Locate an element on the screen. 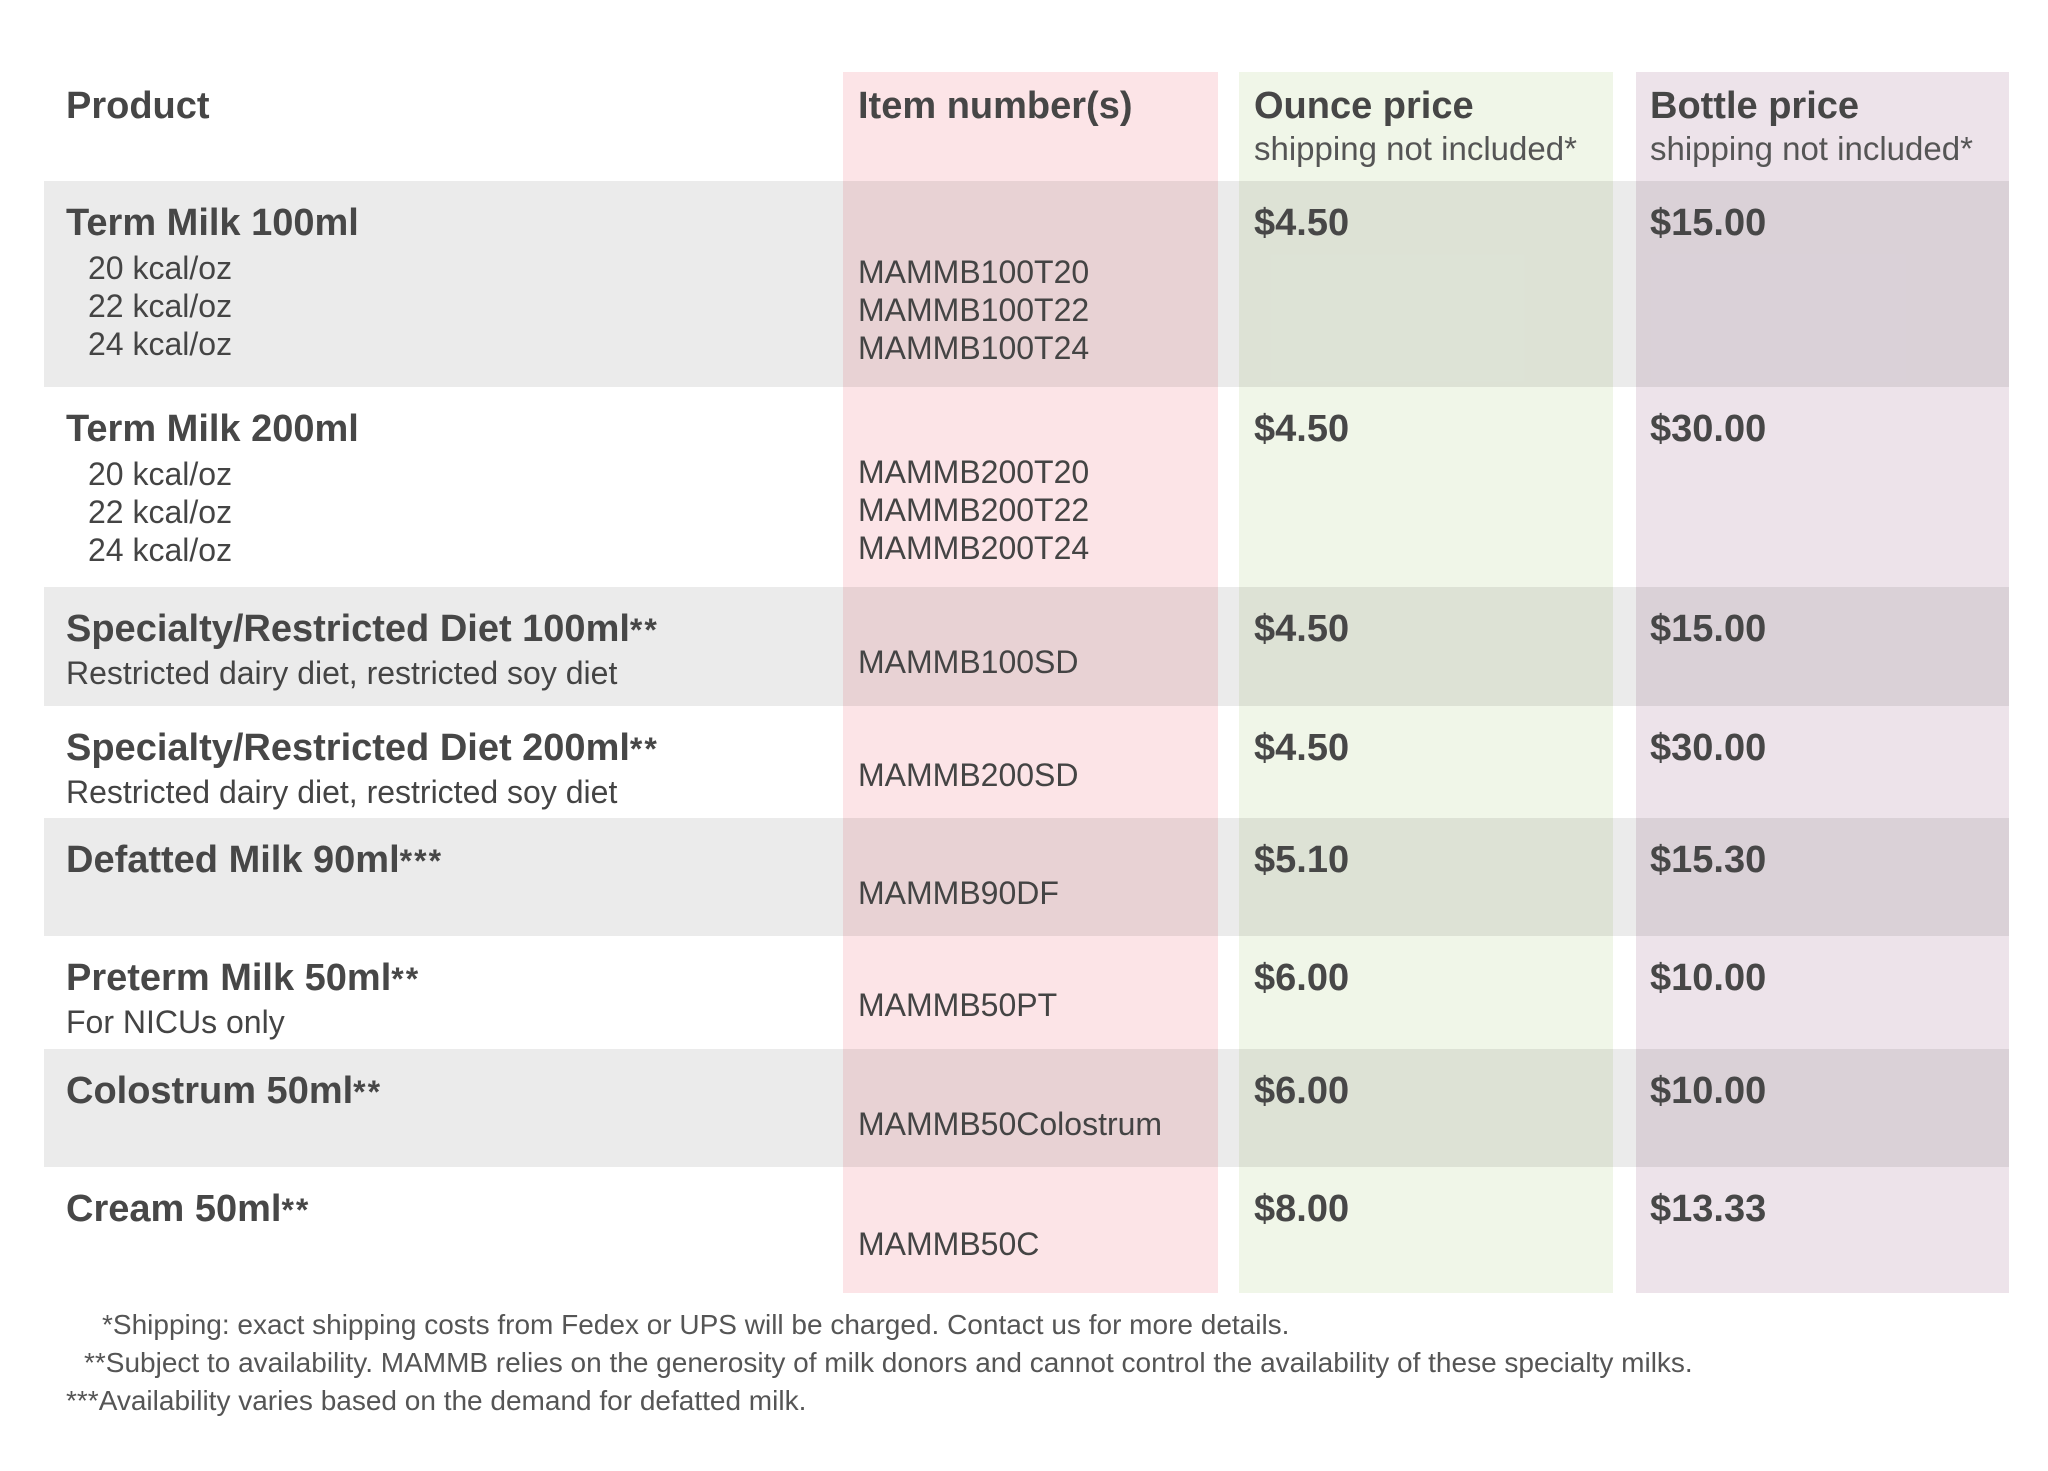 Image resolution: width=2048 pixels, height=1471 pixels. product-name-text: Term Milk 200ml is located at coordinates (212, 429).